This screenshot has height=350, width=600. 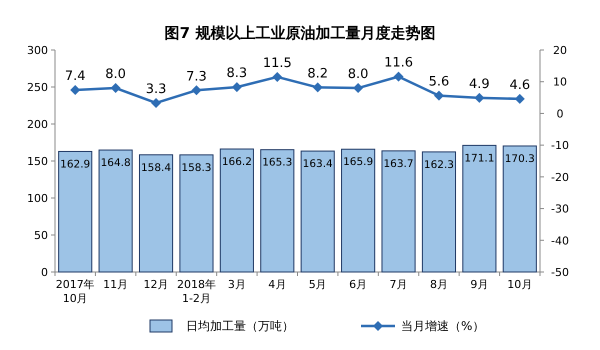 I want to click on x-tick-label: 3月, so click(x=237, y=284).